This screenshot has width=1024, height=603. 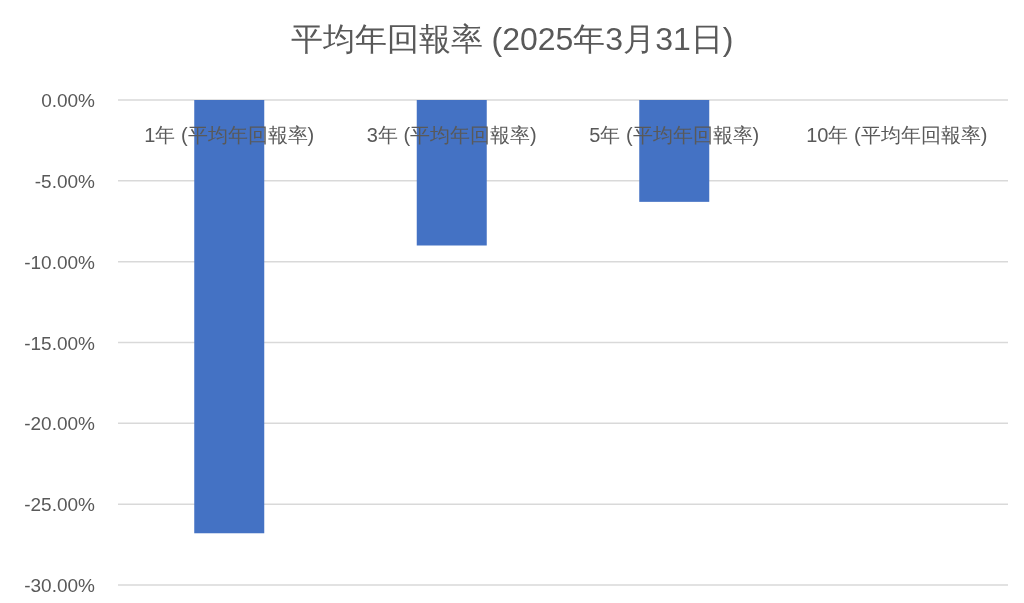 I want to click on x-tick-label: 10年 (平均年回報率), so click(x=897, y=135).